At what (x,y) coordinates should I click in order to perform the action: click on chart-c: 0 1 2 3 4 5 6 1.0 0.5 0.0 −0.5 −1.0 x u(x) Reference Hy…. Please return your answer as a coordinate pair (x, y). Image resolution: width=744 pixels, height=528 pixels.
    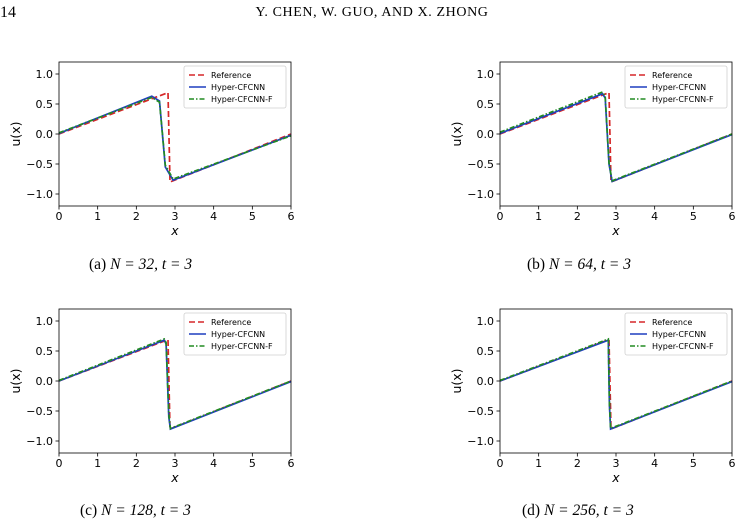
    Looking at the image, I should click on (151, 396).